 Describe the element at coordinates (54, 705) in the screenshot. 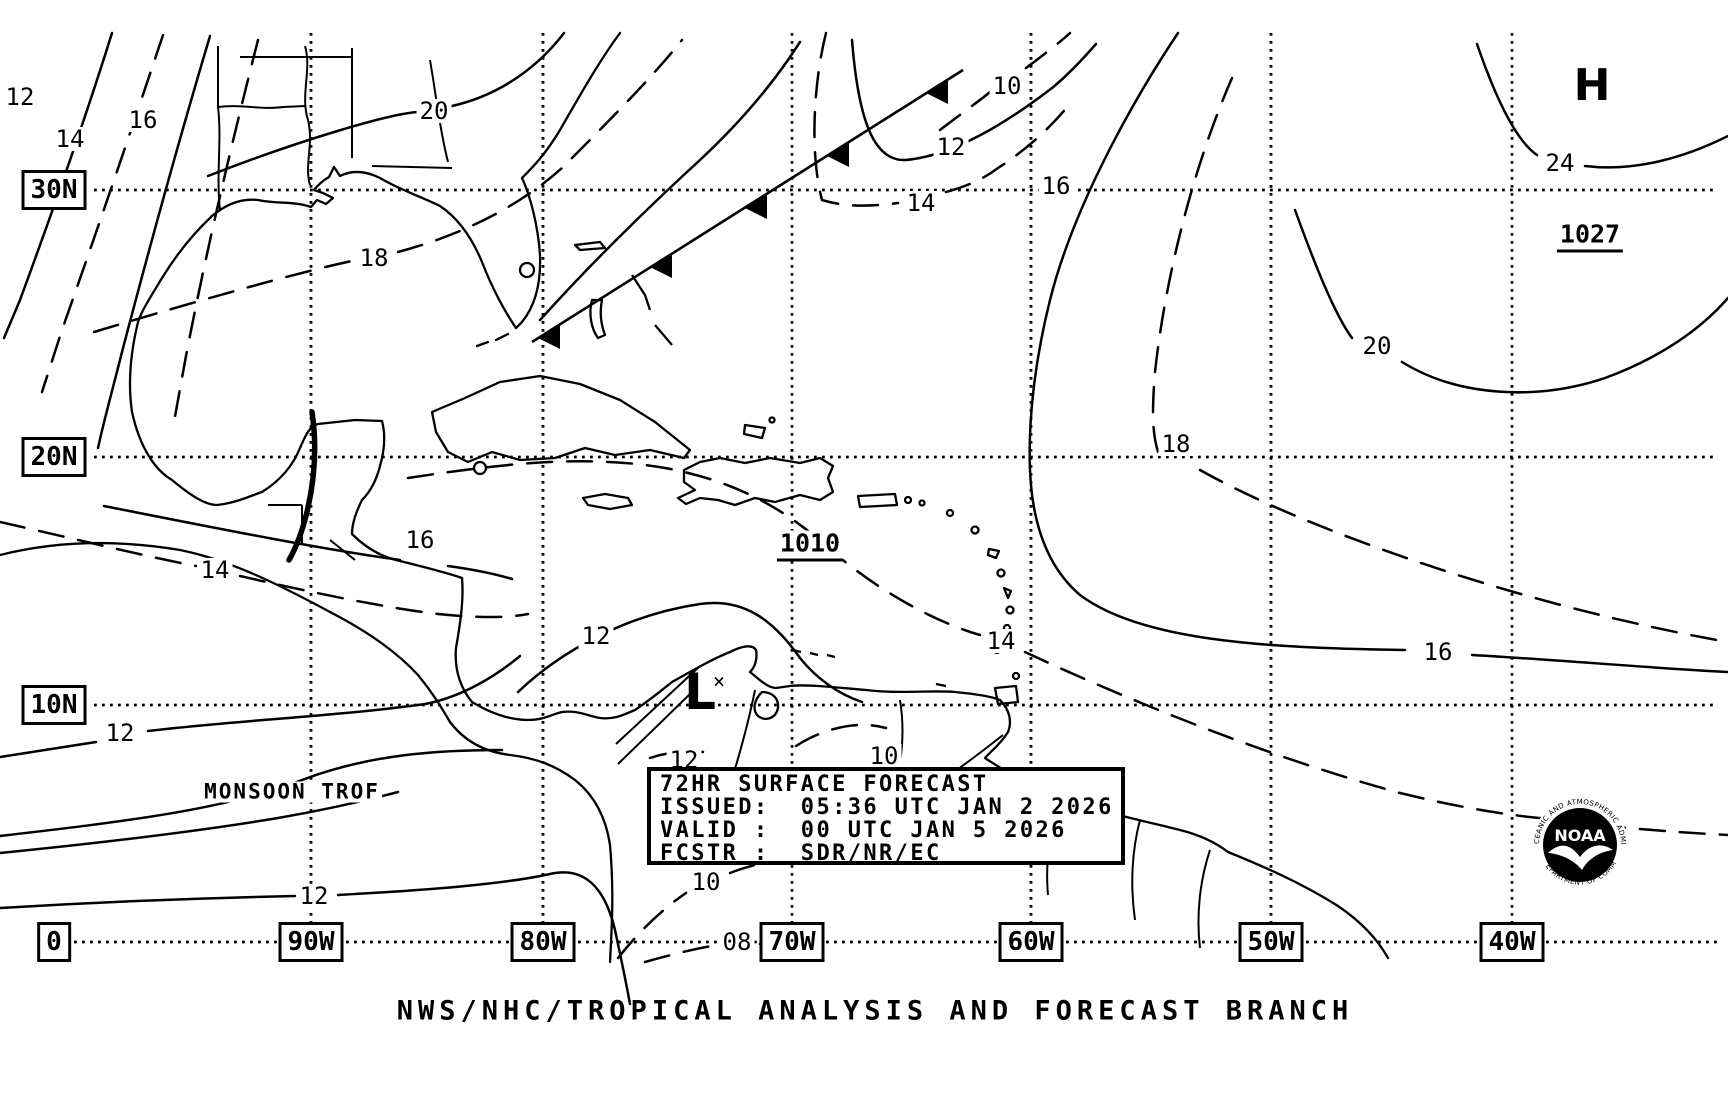

I see `lat-label-box: 10N` at that location.